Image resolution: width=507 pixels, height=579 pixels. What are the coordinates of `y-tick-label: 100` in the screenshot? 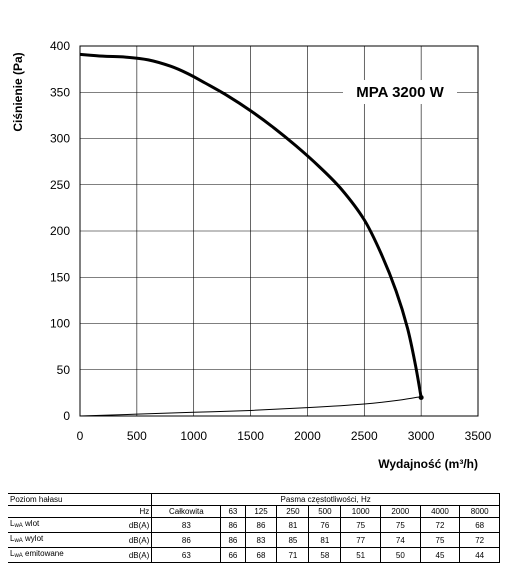 It's located at (60, 324).